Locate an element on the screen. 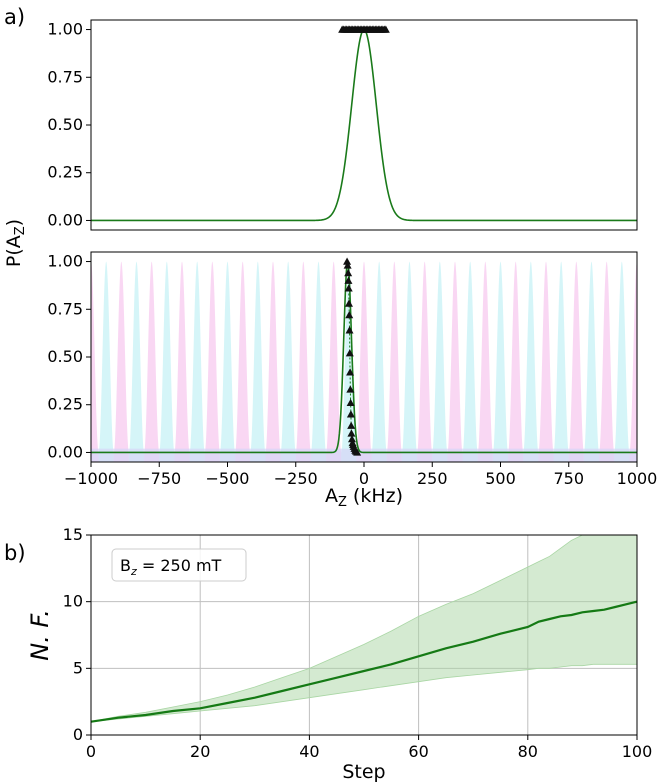 The image size is (665, 783). legend-box is located at coordinates (179, 565).